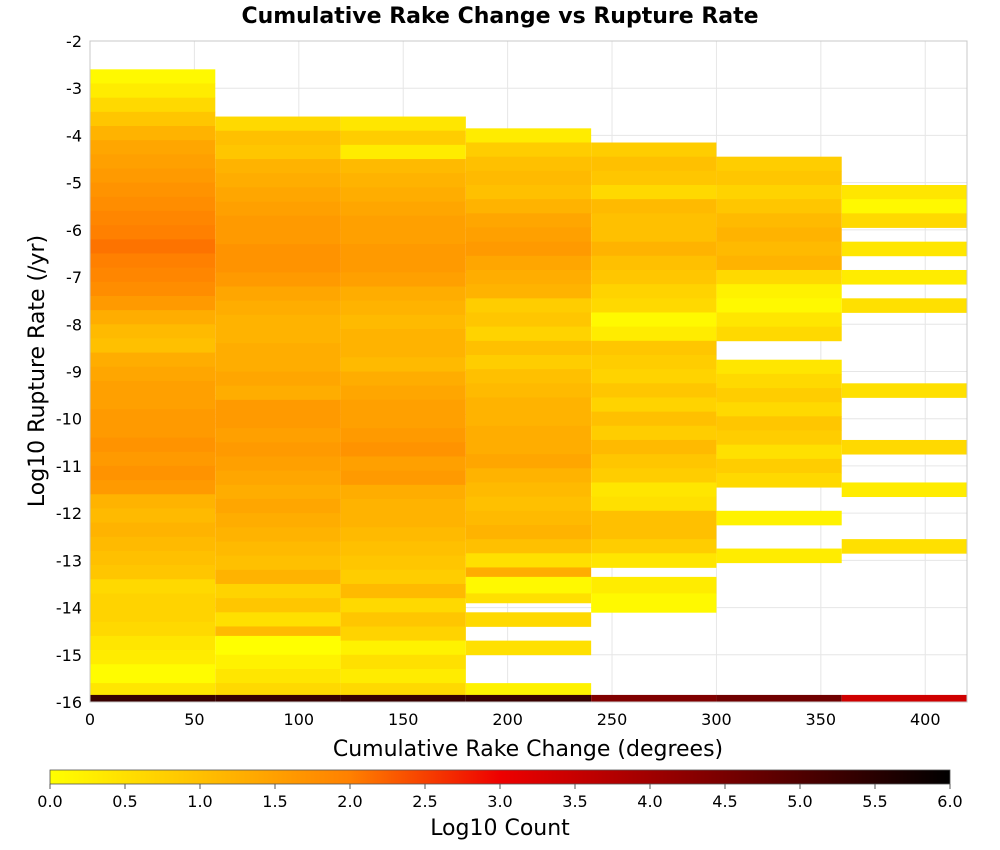 The image size is (1000, 850). I want to click on colorbar-label: Log10 Count, so click(500, 828).